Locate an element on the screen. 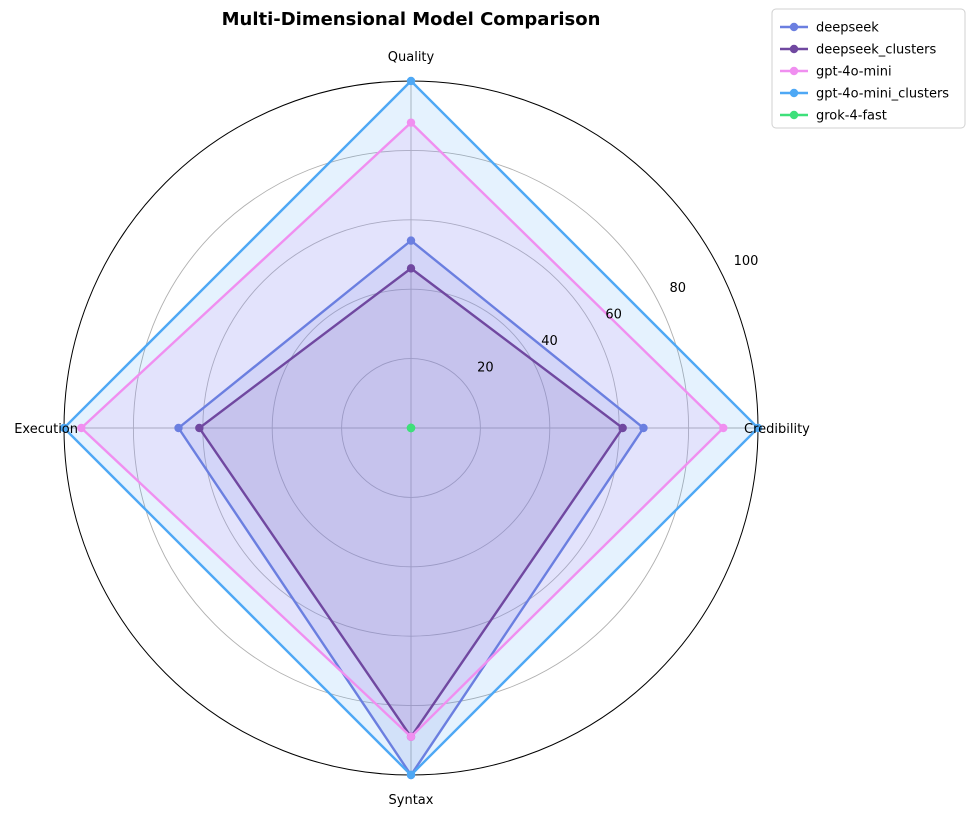  axis-label-credibility: Credibility is located at coordinates (777, 429).